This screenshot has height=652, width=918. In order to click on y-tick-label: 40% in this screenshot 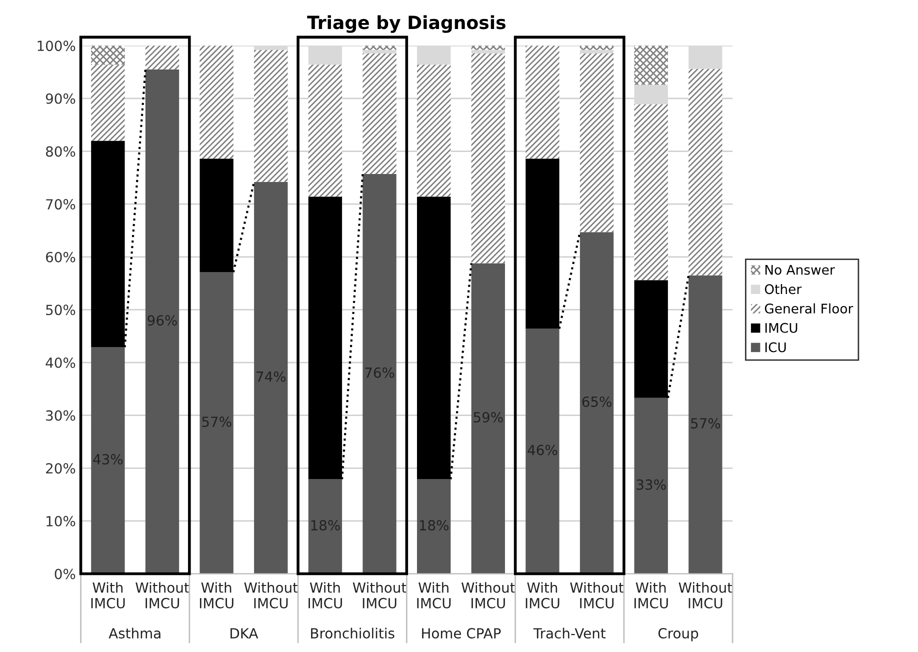, I will do `click(61, 362)`.